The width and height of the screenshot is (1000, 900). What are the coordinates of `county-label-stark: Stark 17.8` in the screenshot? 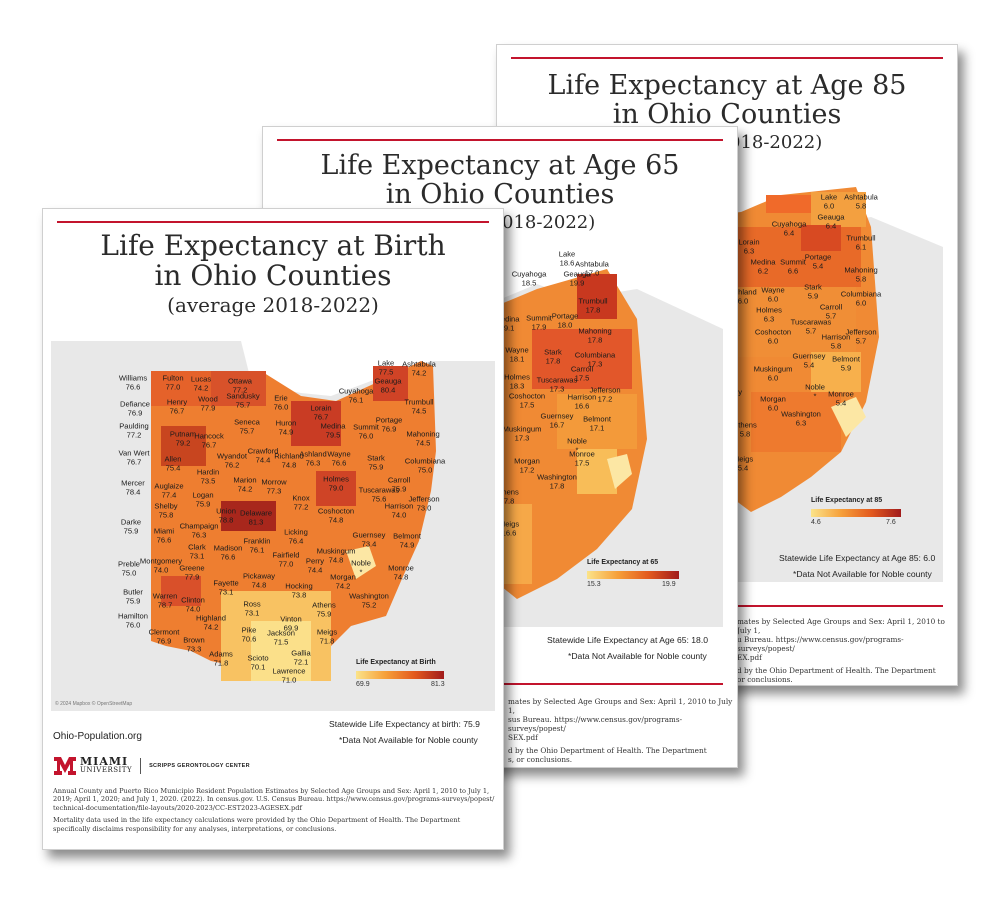 It's located at (553, 356).